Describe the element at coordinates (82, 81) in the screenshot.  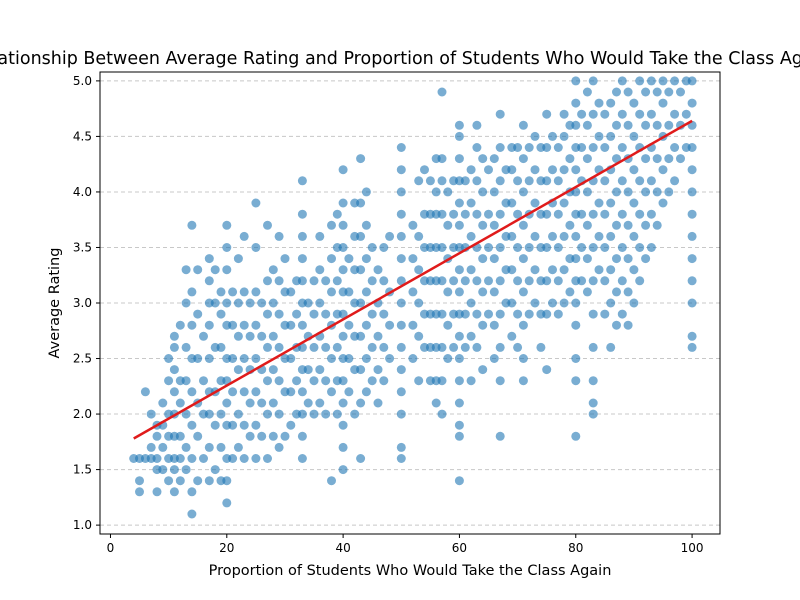
I see `y-tick-label: 5.0` at that location.